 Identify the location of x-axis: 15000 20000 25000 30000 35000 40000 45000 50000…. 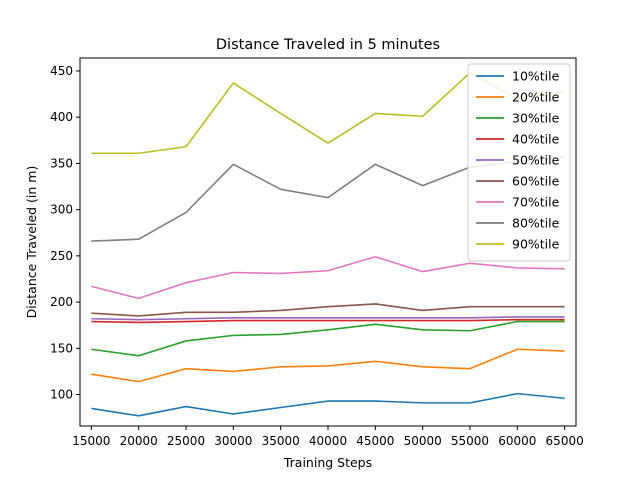
(328, 437).